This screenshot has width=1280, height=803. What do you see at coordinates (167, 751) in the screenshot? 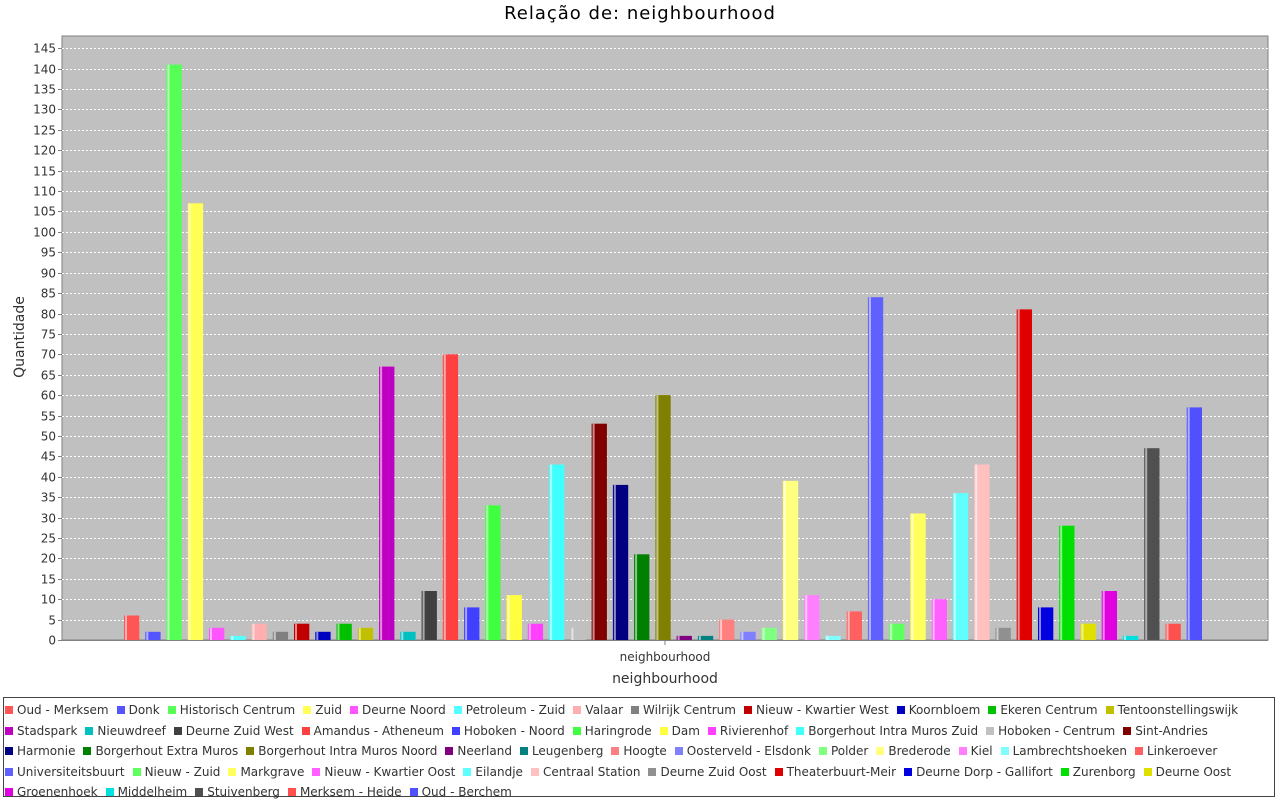
I see `legend-label: Borgerhout Extra Muros` at bounding box center [167, 751].